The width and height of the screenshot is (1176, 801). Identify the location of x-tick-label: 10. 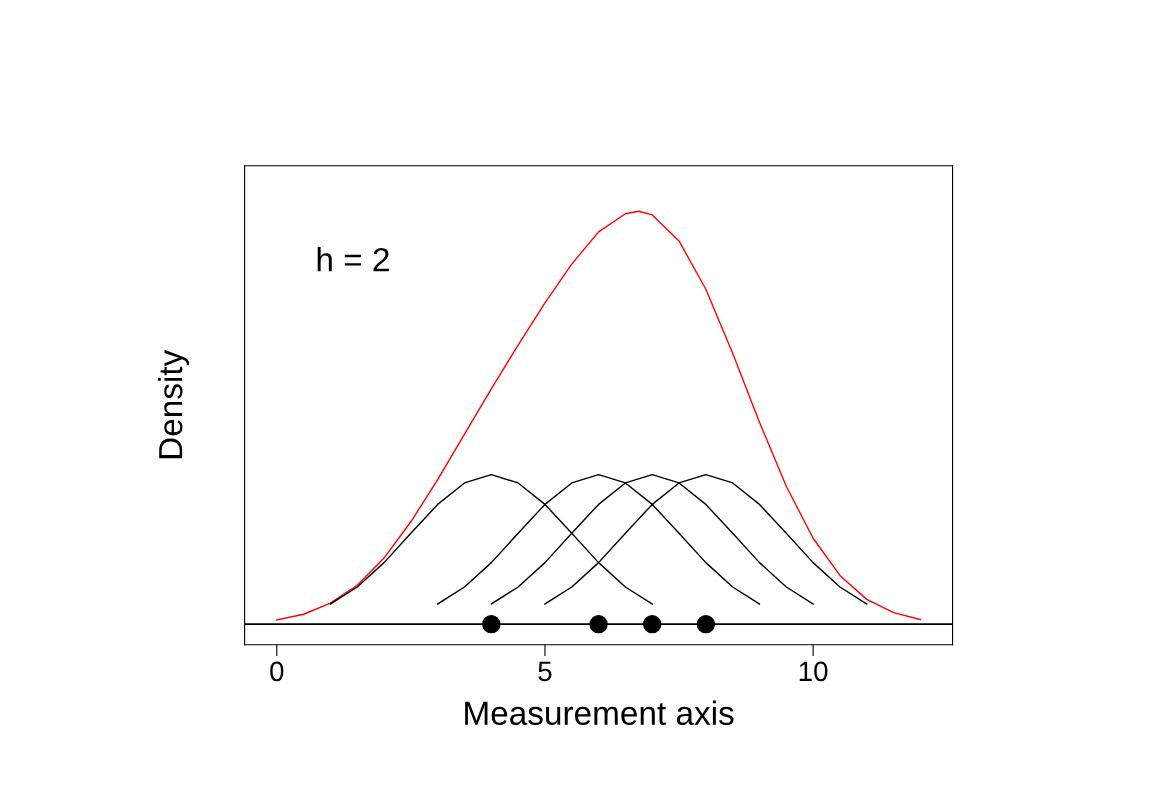
(813, 671).